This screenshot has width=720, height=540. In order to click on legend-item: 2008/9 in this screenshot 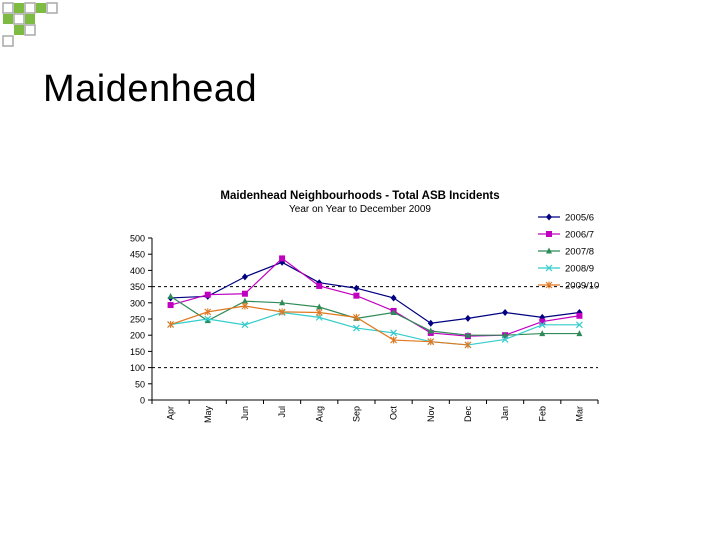, I will do `click(566, 269)`.